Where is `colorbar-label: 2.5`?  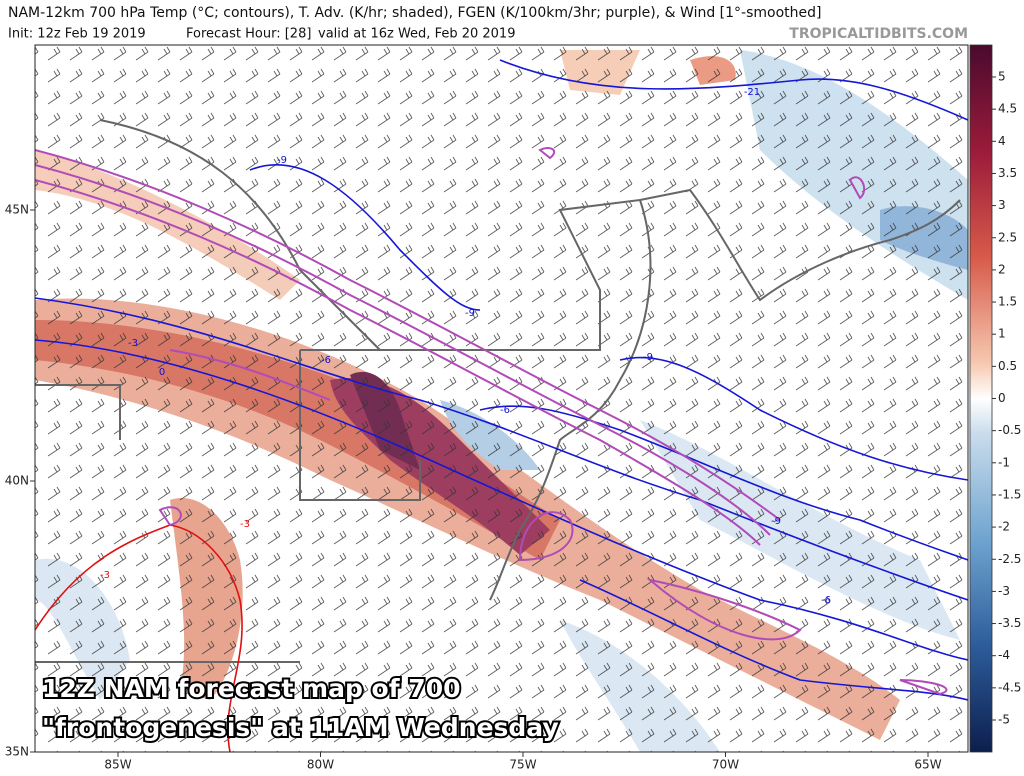 colorbar-label: 2.5 is located at coordinates (1007, 237).